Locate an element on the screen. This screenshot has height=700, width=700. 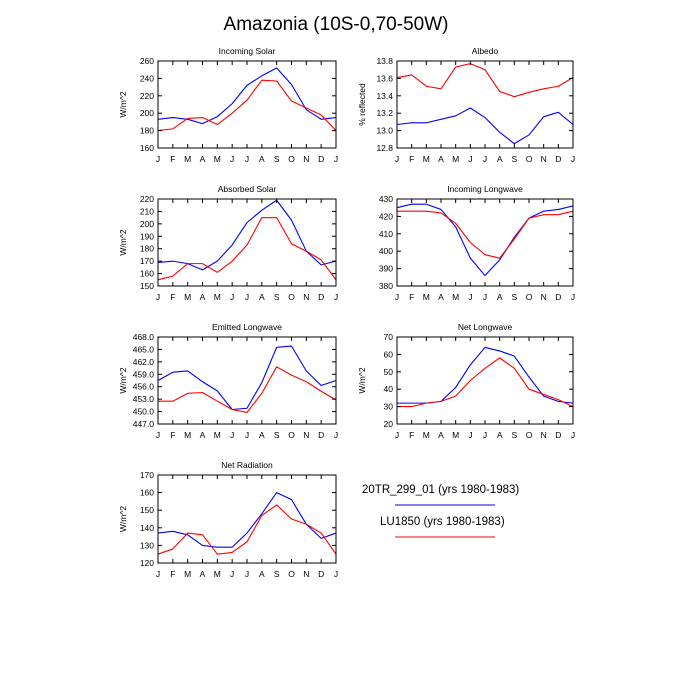
legend-entry-2: LU1850 (yrs 1980-1983) is located at coordinates (442, 527).